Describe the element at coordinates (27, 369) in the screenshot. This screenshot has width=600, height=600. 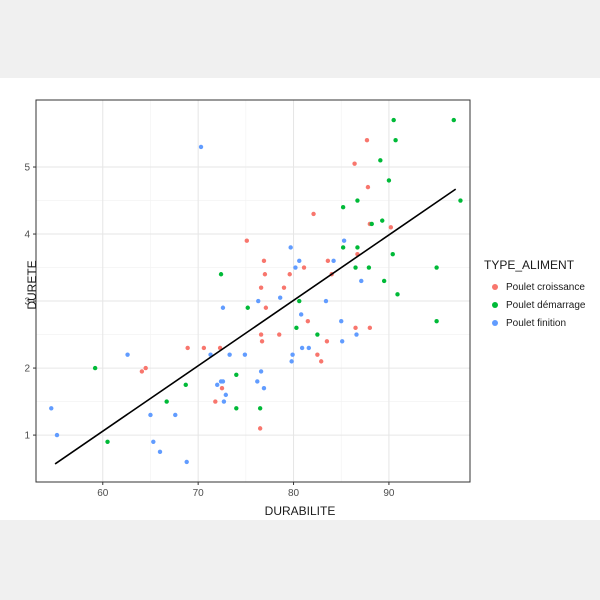
I see `y-tick-label: 2` at that location.